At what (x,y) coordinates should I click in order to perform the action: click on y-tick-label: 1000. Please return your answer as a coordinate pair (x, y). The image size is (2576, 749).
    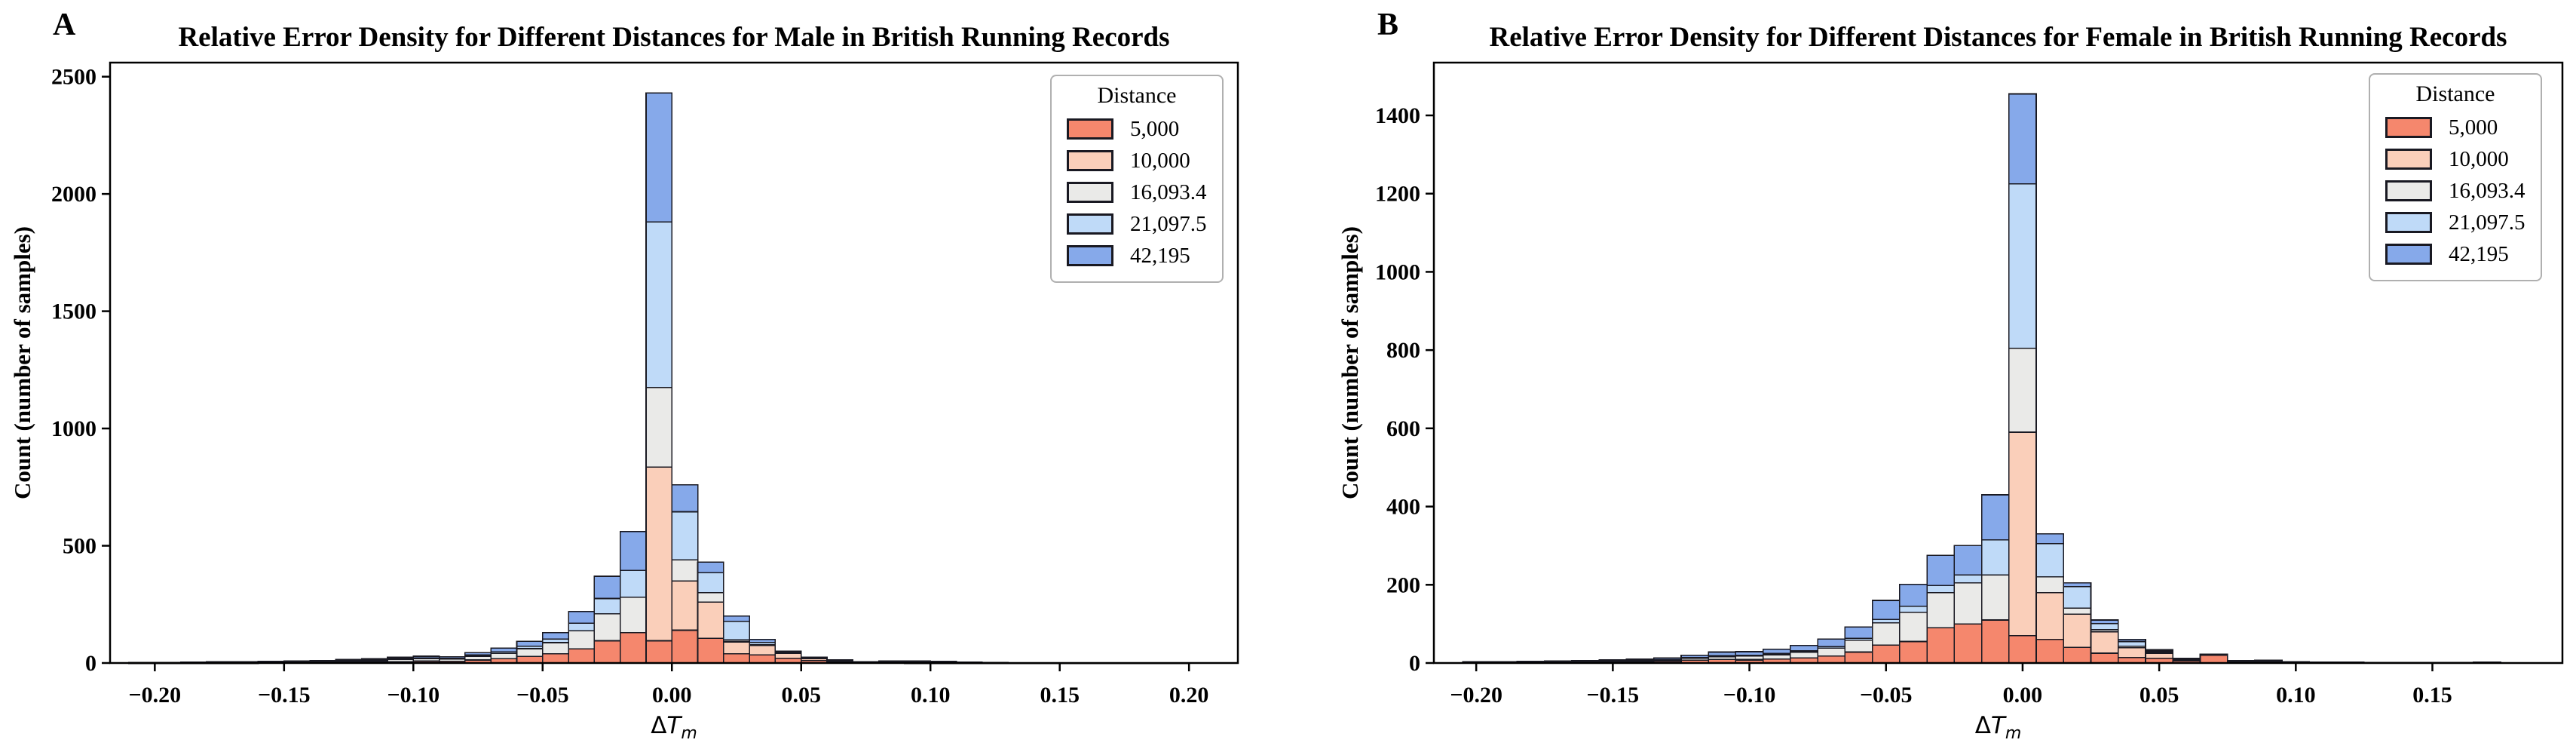
    Looking at the image, I should click on (73, 428).